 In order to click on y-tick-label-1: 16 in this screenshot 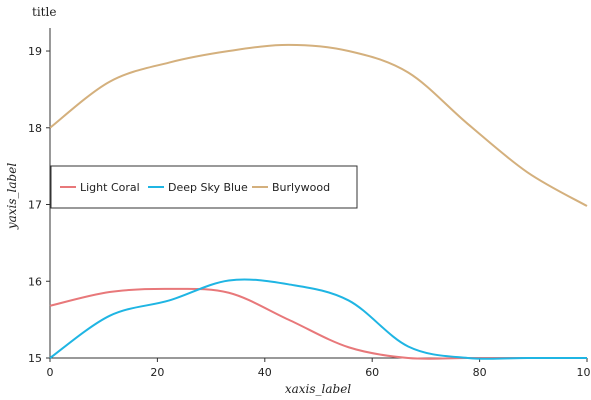, I will do `click(35, 281)`.